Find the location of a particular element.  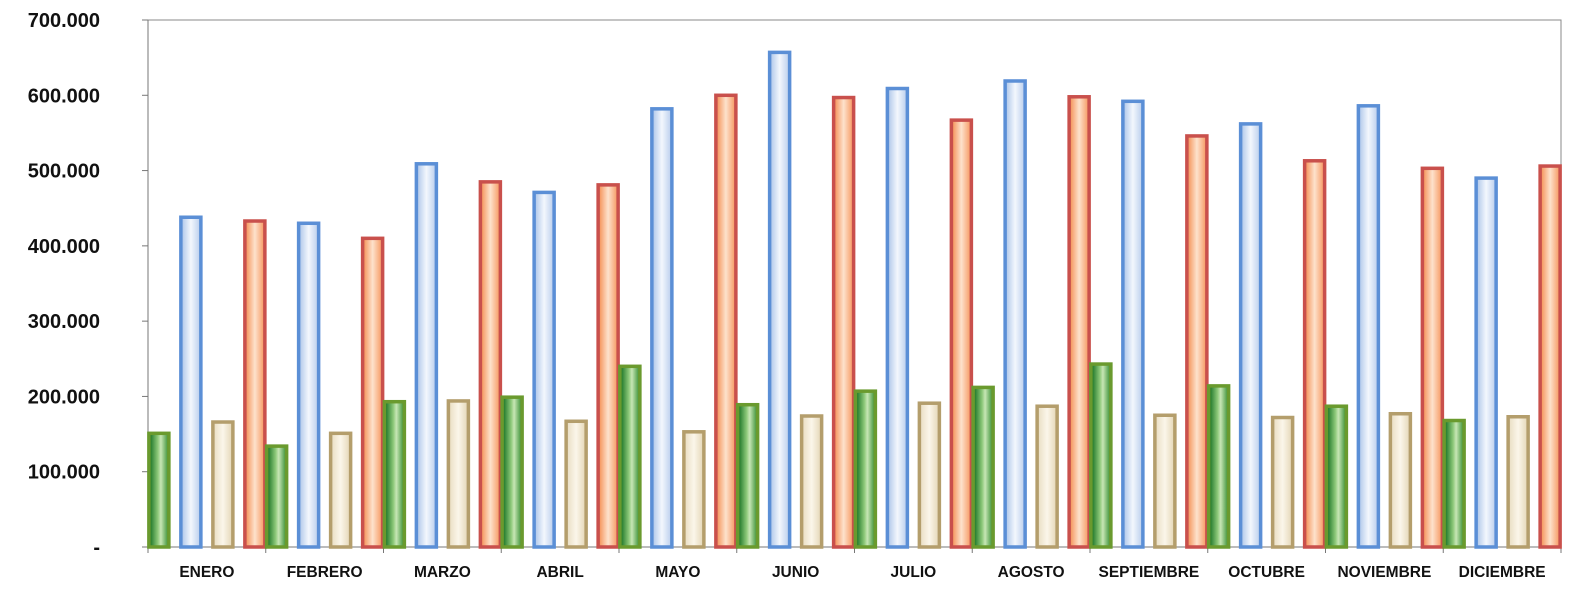

x-tick-label: DICIEMBRE is located at coordinates (1502, 572).